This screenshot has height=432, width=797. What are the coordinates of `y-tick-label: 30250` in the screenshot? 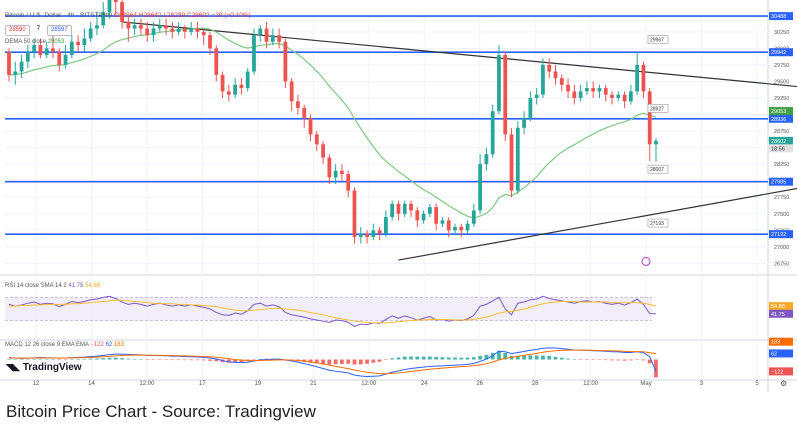 It's located at (781, 33).